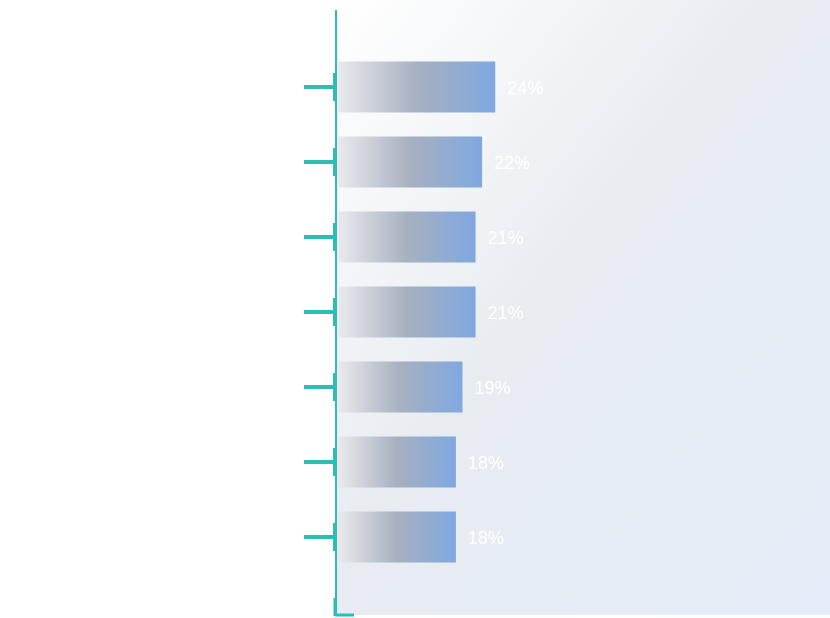  I want to click on bar-value-label: 24%, so click(525, 88).